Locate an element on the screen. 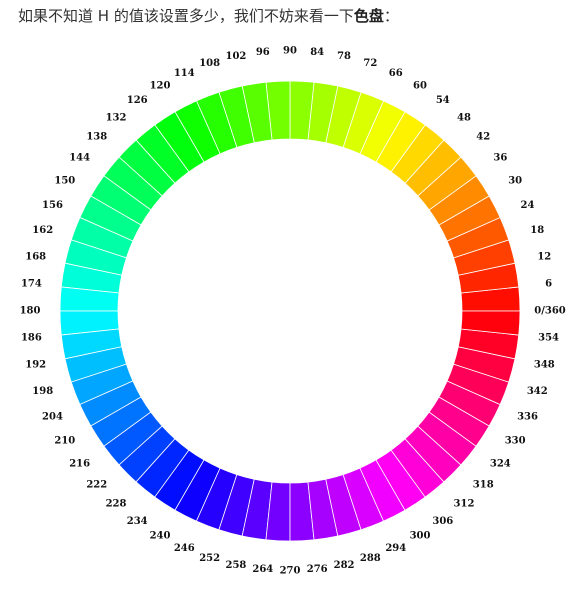  hue-label-204: 204 is located at coordinates (52, 416).